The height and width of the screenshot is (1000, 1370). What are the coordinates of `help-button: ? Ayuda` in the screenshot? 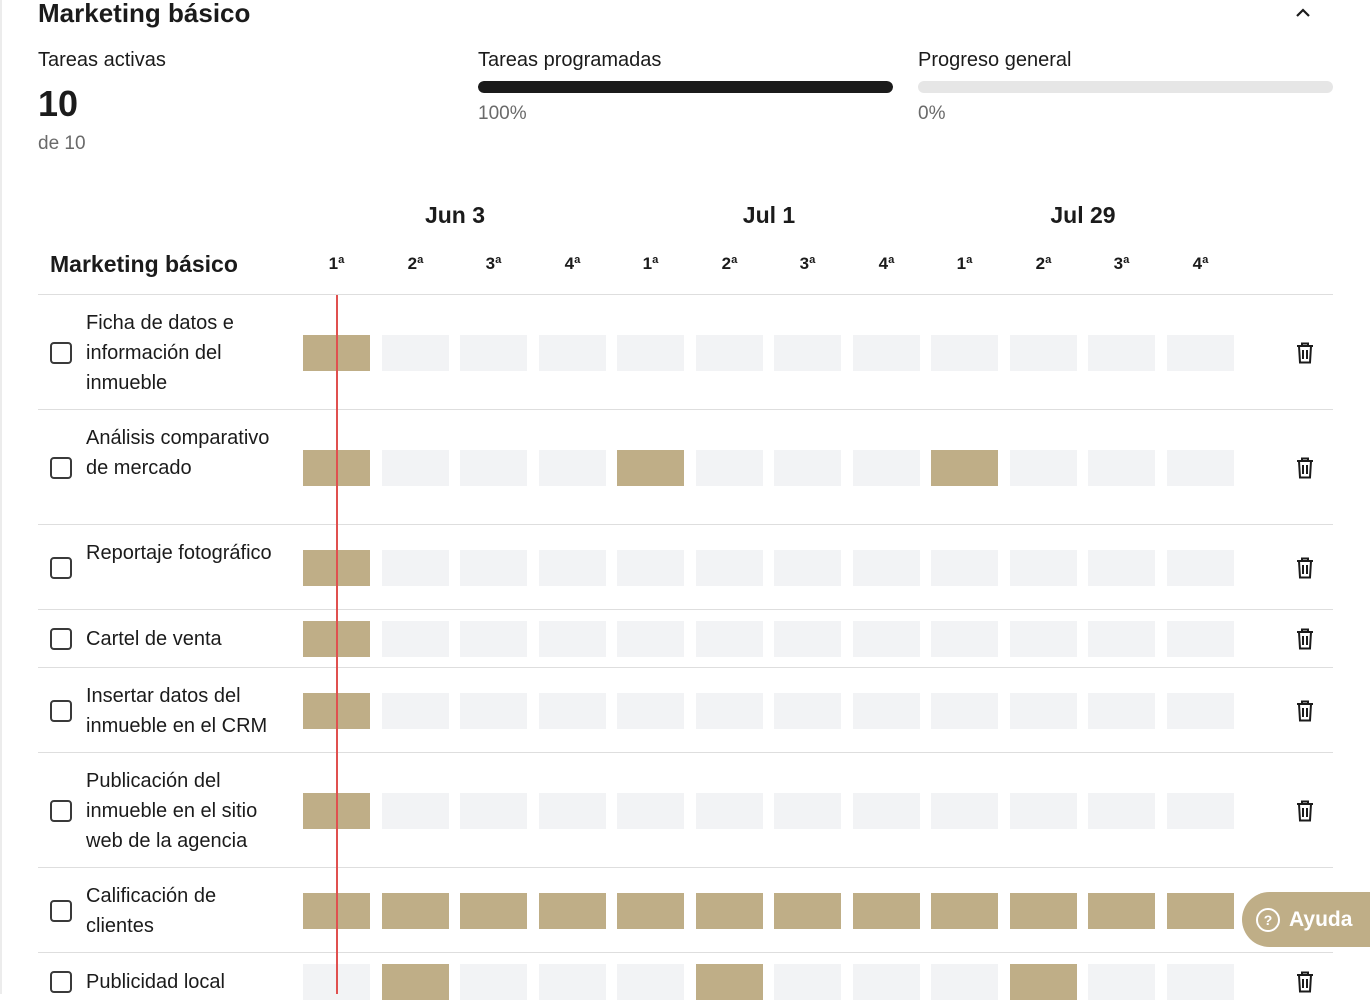 It's located at (1306, 919).